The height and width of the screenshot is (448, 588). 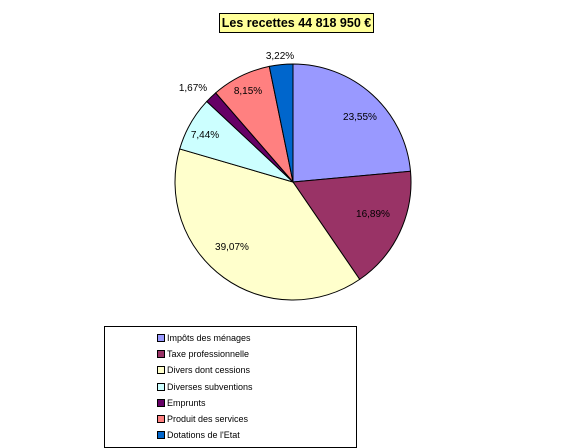 What do you see at coordinates (296, 23) in the screenshot?
I see `chart-title: Les recettes 44 818 950 €` at bounding box center [296, 23].